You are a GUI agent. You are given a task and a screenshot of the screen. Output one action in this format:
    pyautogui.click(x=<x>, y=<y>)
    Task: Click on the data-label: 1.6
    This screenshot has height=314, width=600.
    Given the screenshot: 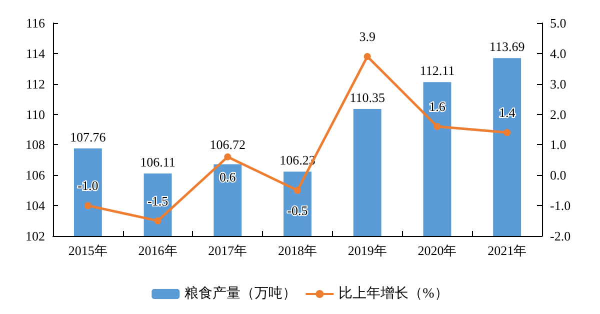 What is the action you would take?
    pyautogui.click(x=437, y=106)
    